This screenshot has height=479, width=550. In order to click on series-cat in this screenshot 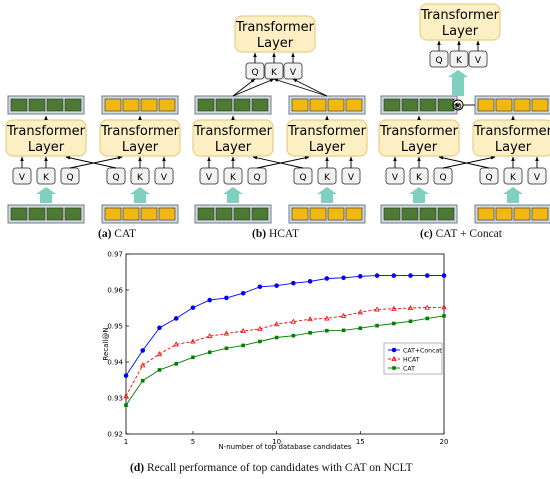, I will do `click(285, 360)`.